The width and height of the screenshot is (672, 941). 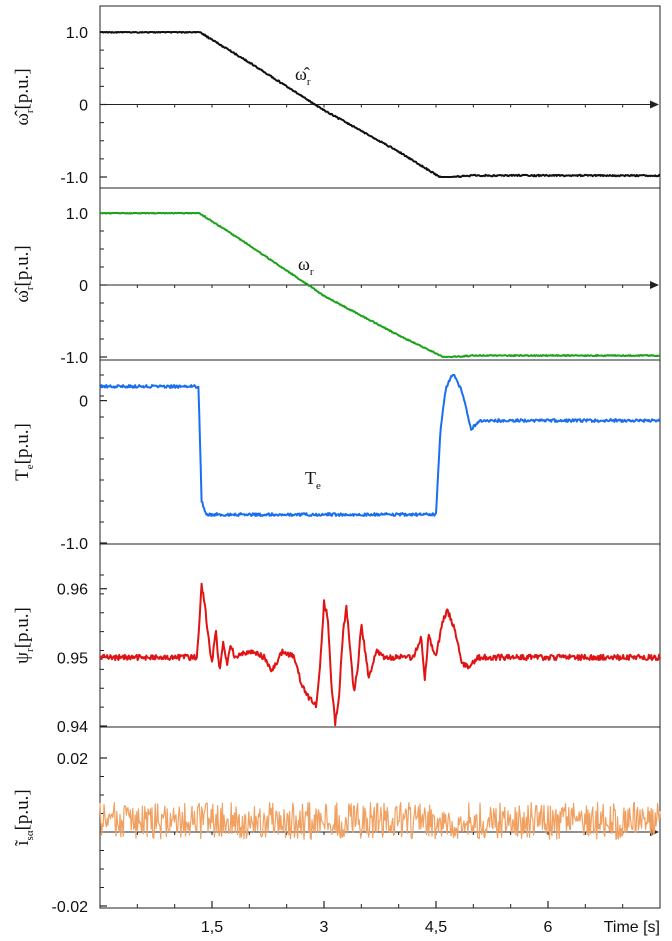 What do you see at coordinates (72, 658) in the screenshot?
I see `y-tick-label: 0.95` at bounding box center [72, 658].